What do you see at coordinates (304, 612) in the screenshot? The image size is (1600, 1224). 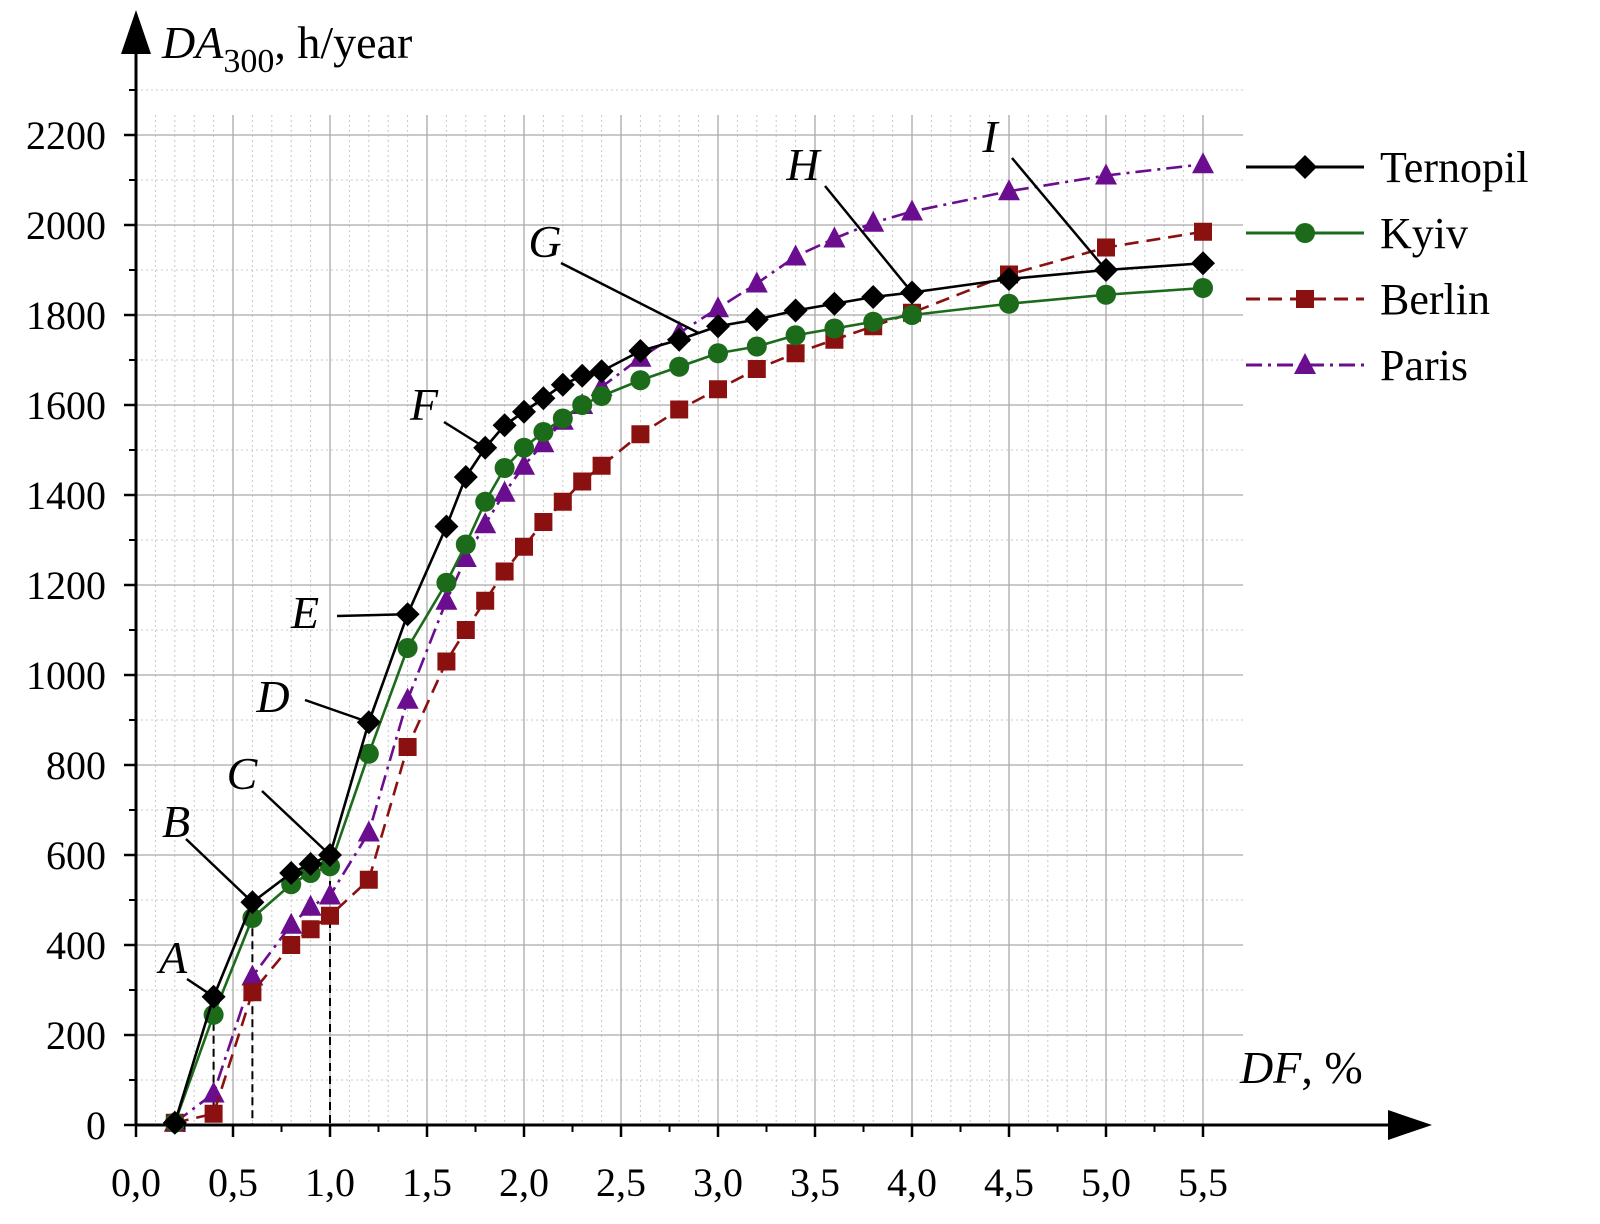 I see `point-label-e: E` at bounding box center [304, 612].